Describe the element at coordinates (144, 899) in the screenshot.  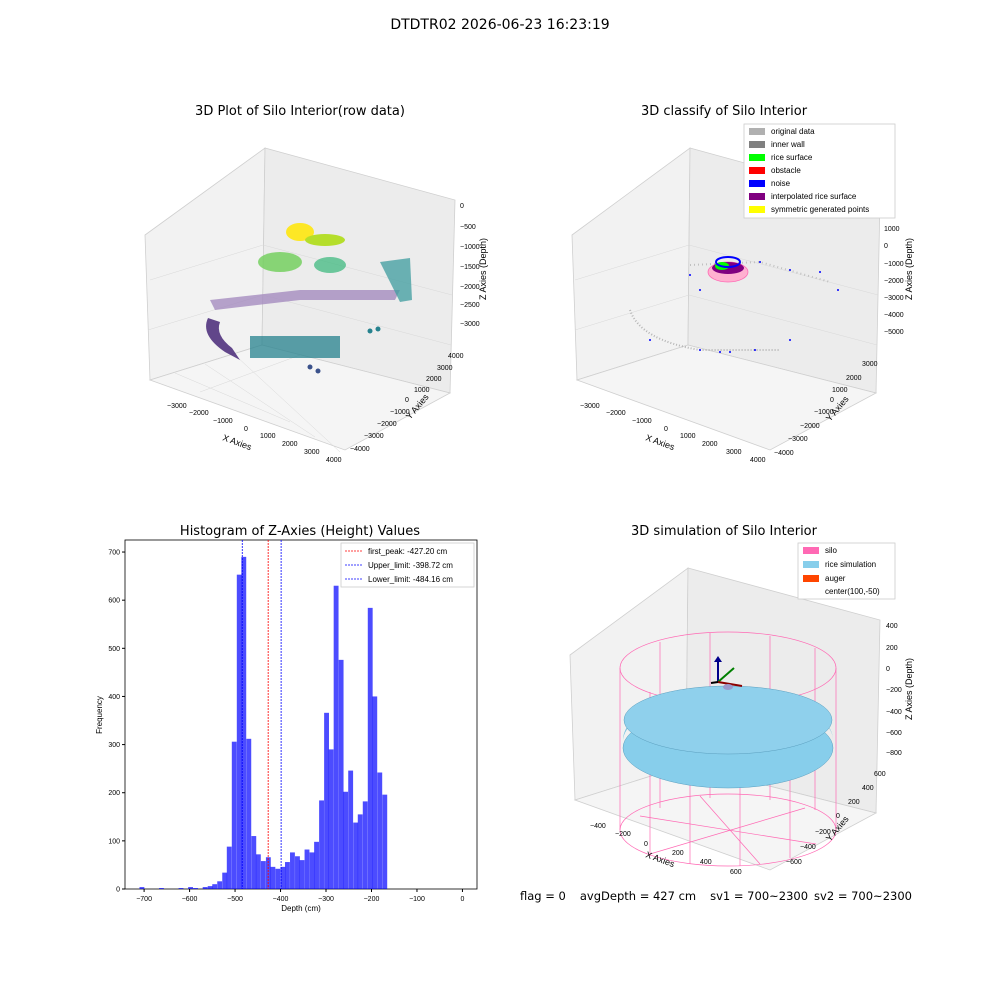
I see `hist-xtick: −700` at that location.